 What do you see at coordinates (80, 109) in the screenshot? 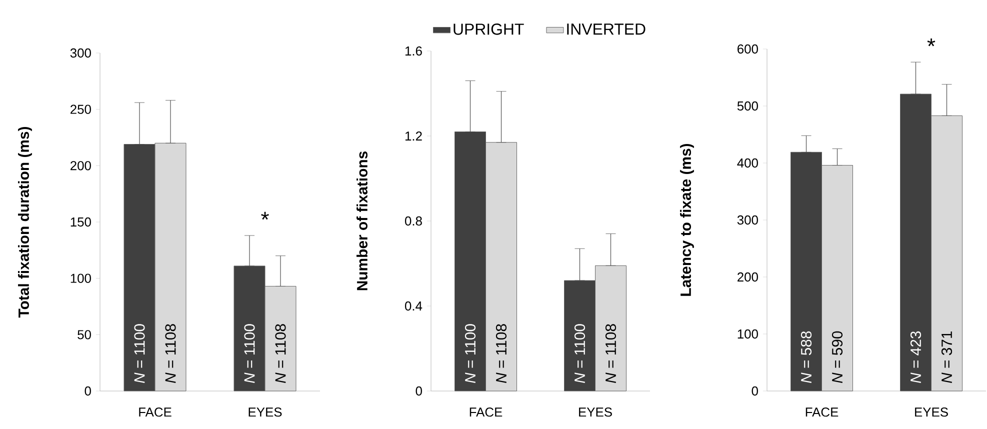
I see `y-tick-label: 250` at bounding box center [80, 109].